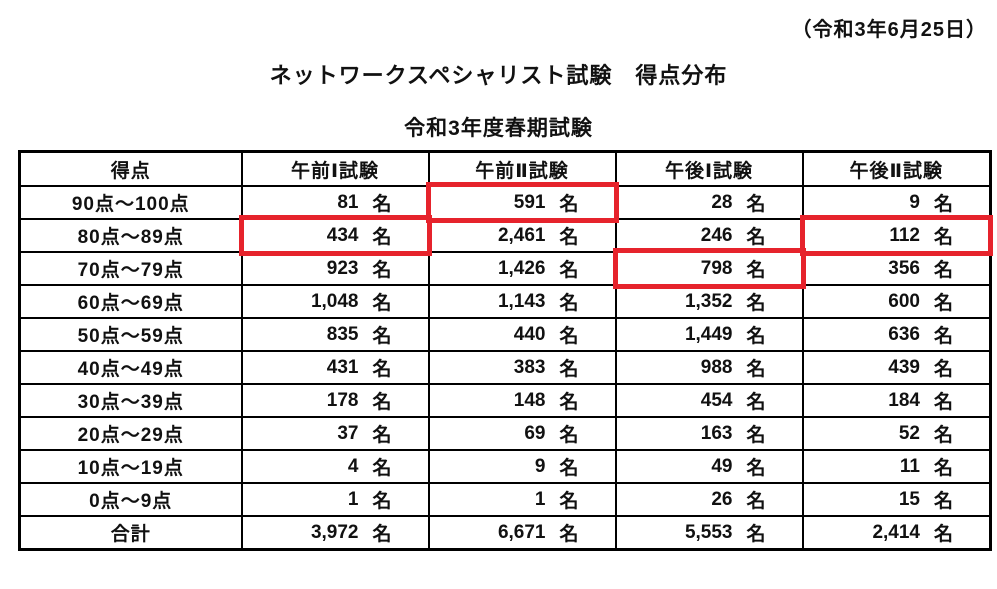 The image size is (997, 589). What do you see at coordinates (130, 168) in the screenshot?
I see `column-header-0: 得点` at bounding box center [130, 168].